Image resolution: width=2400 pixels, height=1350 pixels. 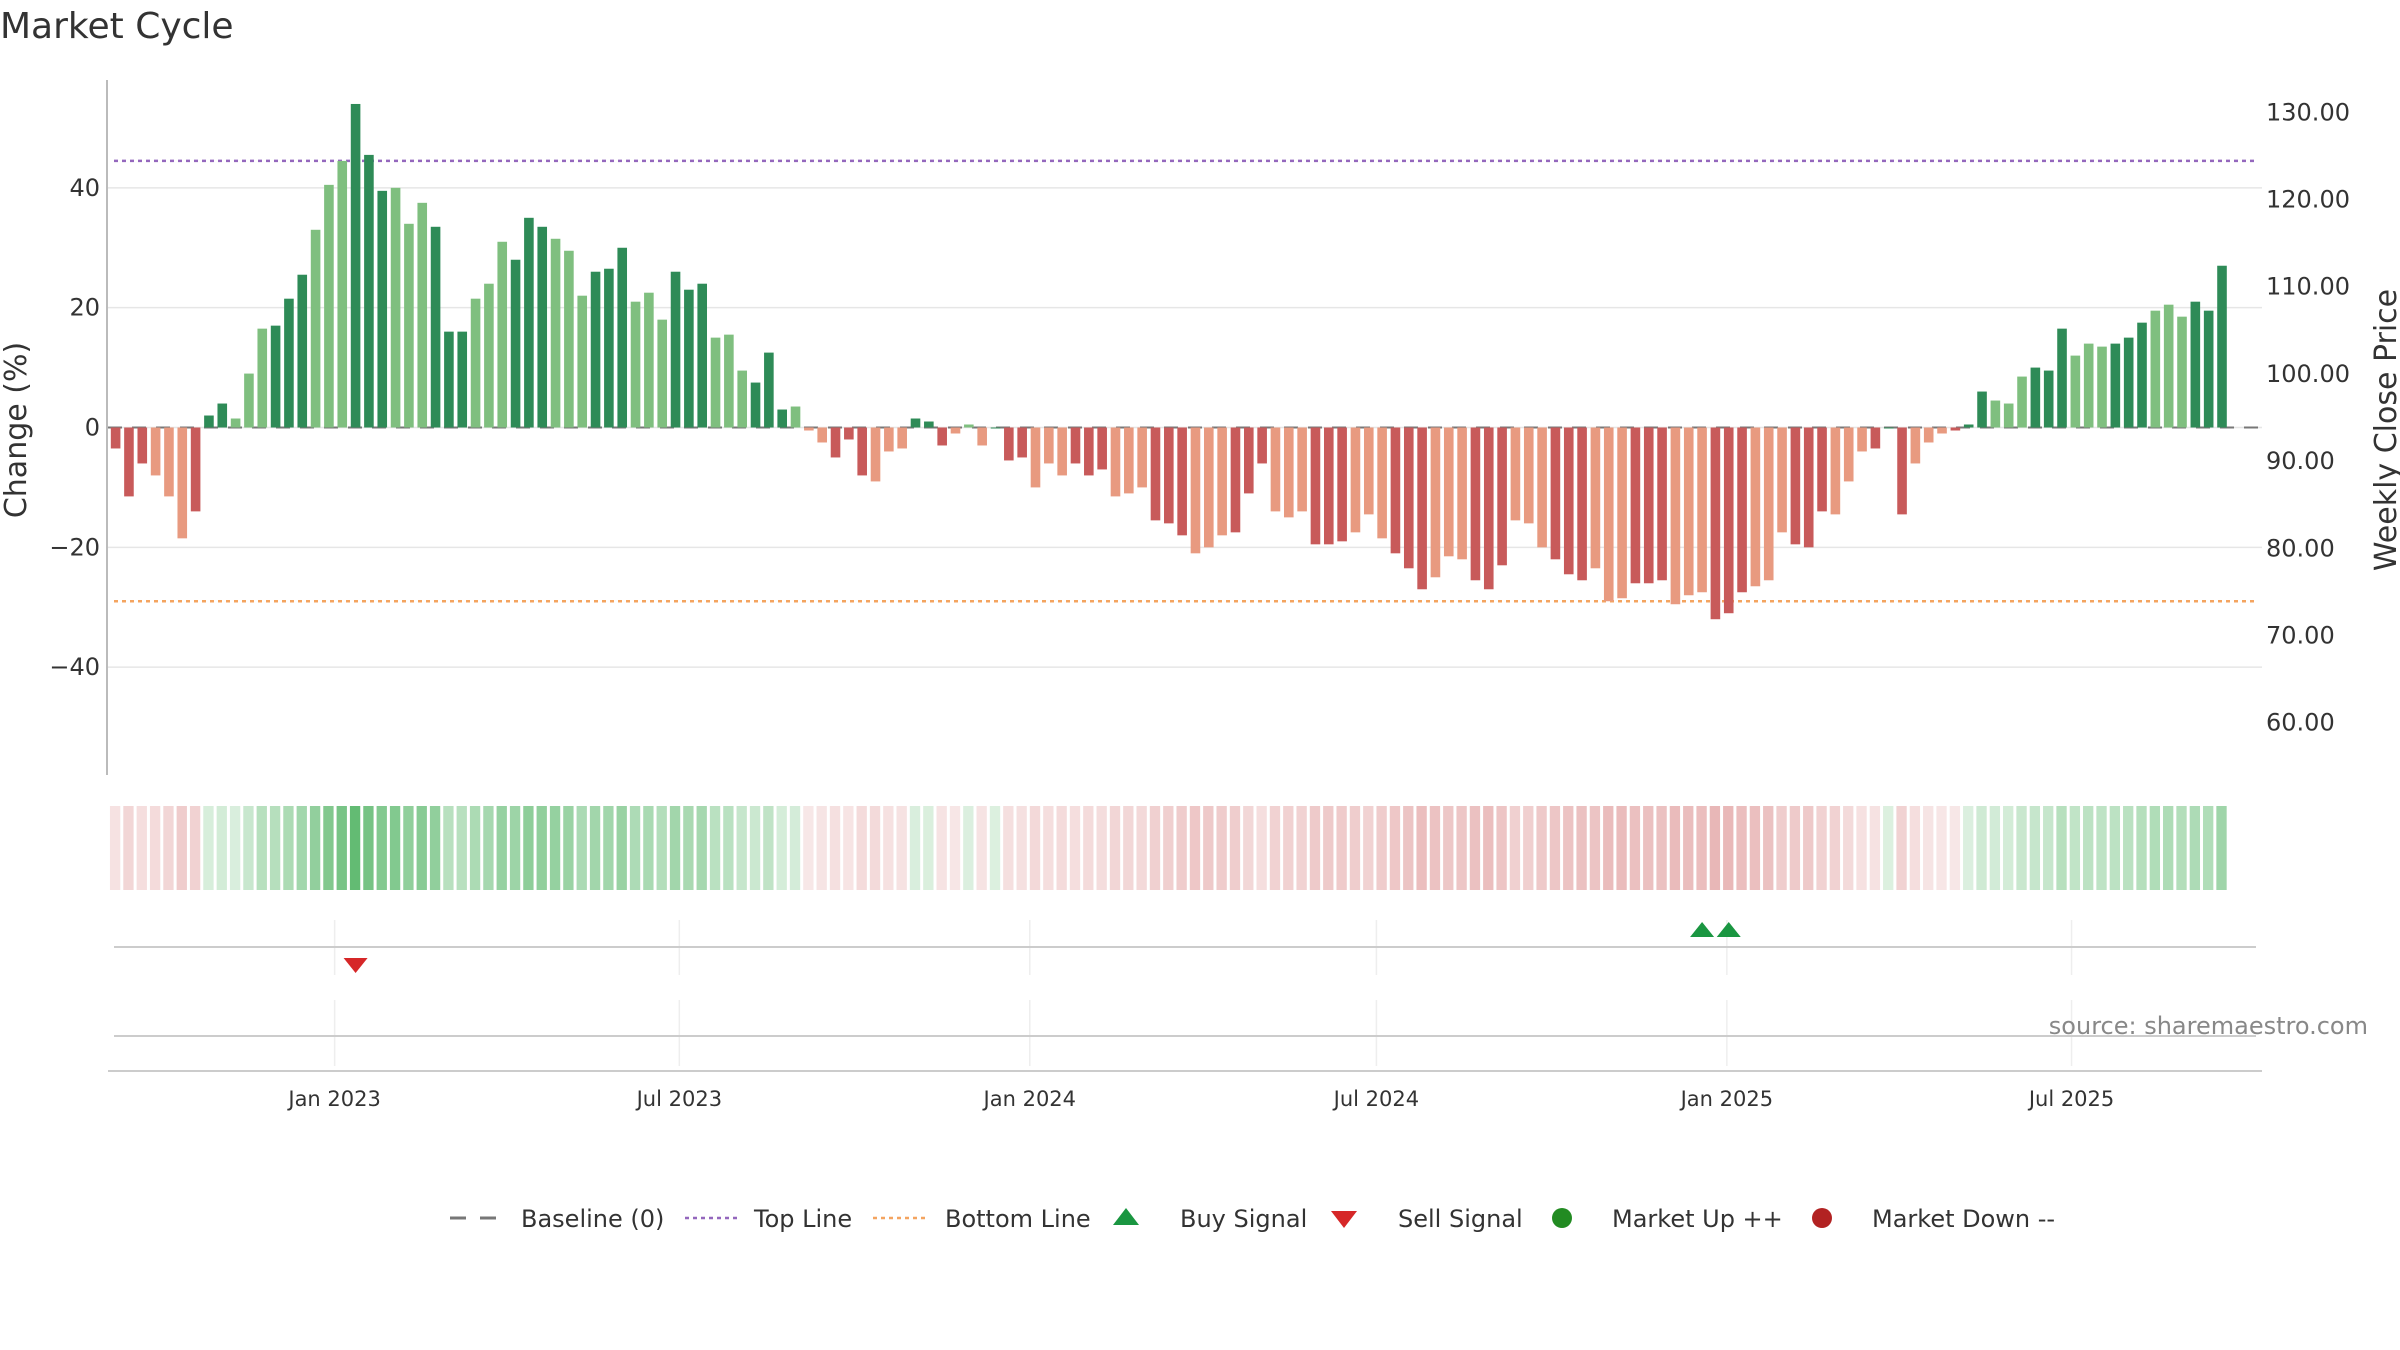 I want to click on y2-tick-label: 100.00, so click(x=2308, y=374).